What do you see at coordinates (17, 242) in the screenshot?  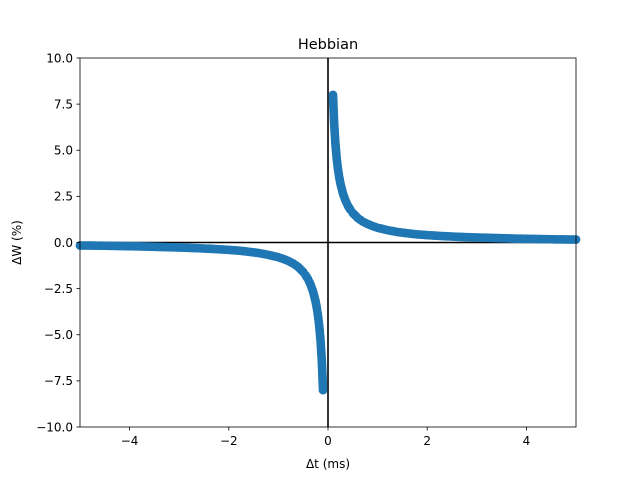 I see `y-axis-label: ΔW (%)` at bounding box center [17, 242].